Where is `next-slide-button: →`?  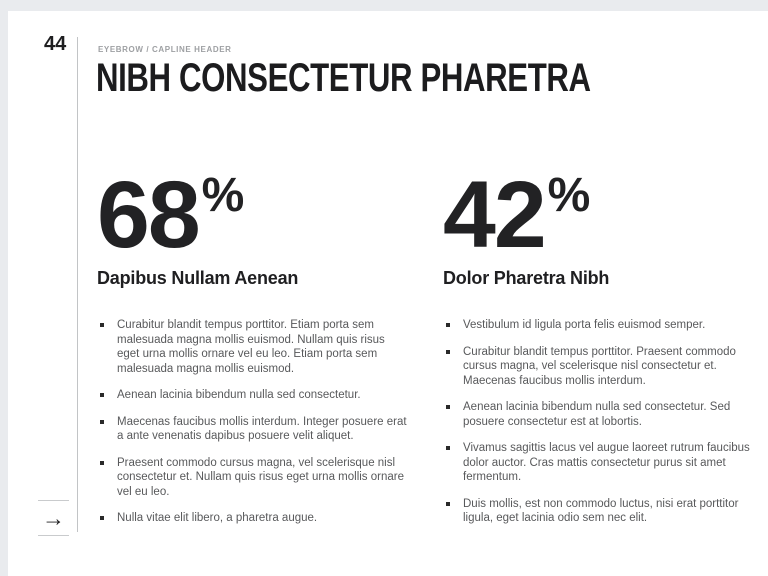 next-slide-button: → is located at coordinates (53, 518).